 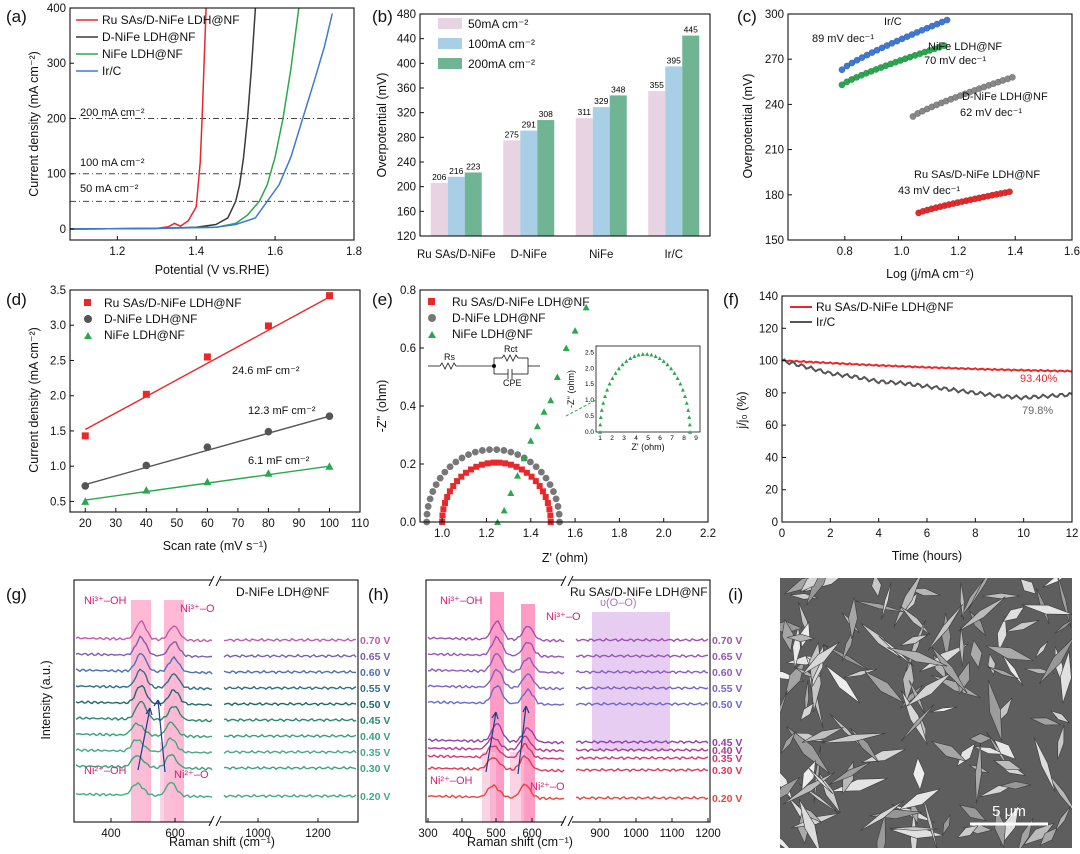 What do you see at coordinates (207, 398) in the screenshot?
I see `chart-d-points` at bounding box center [207, 398].